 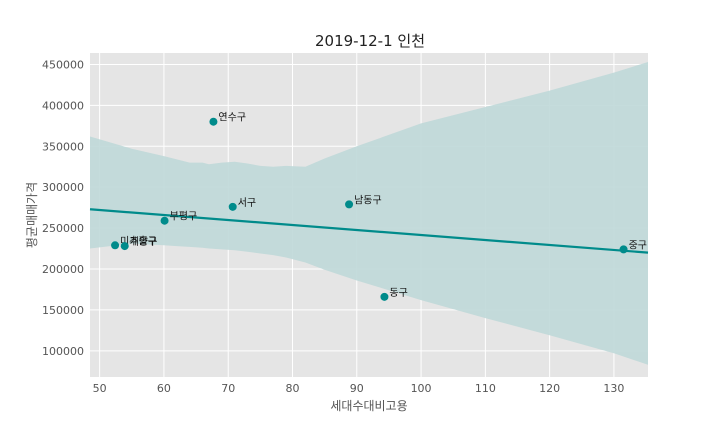 I want to click on point-label: 동구, so click(x=398, y=293).